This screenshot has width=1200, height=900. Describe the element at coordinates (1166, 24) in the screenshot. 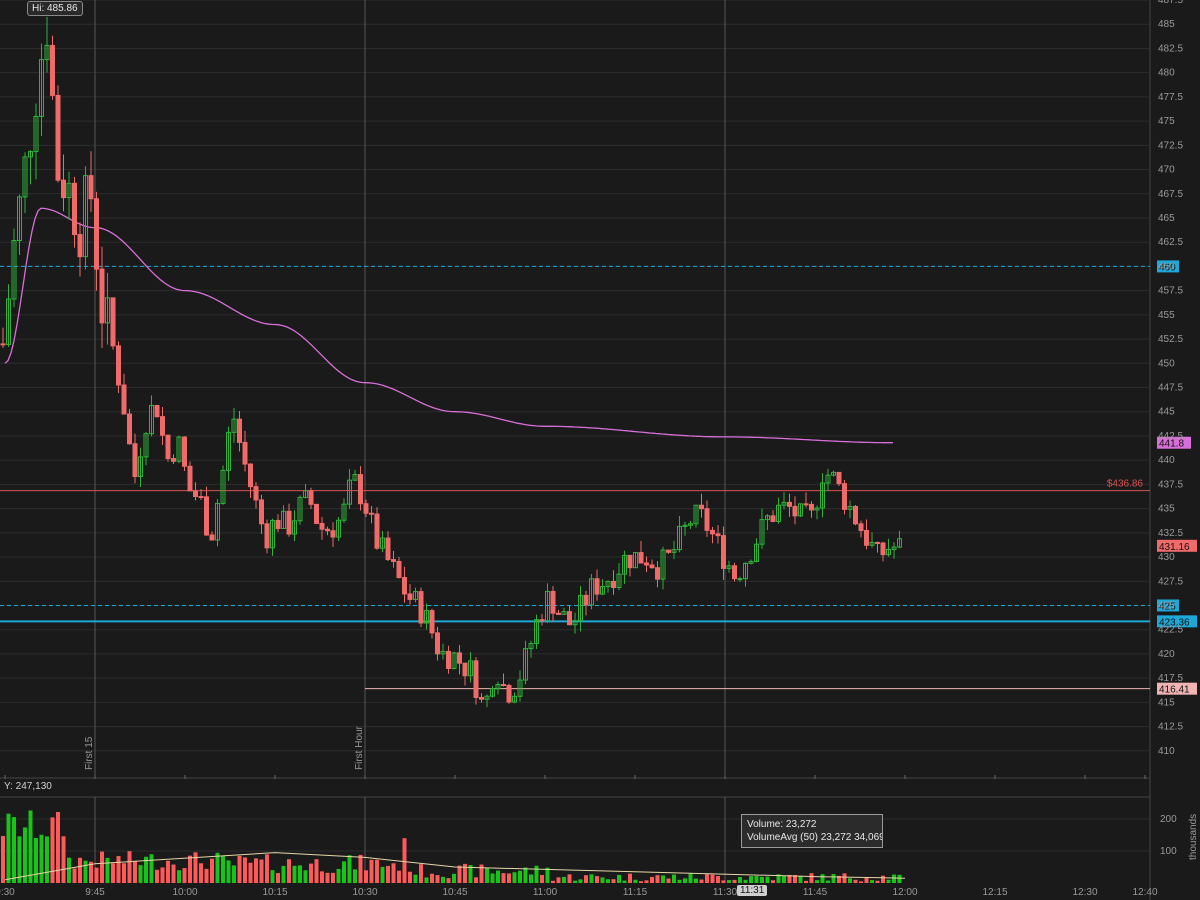

I see `price-tick-label: 485` at that location.